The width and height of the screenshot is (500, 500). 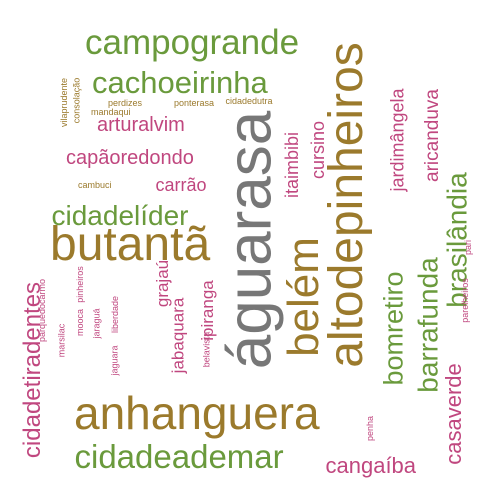 I want to click on word-cachoeirinha: cachoeirinha, so click(x=180, y=82).